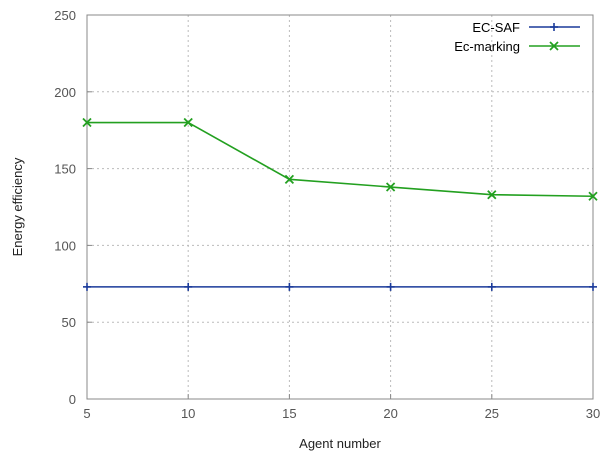 This screenshot has height=459, width=603. I want to click on x-tick-label: 20, so click(390, 413).